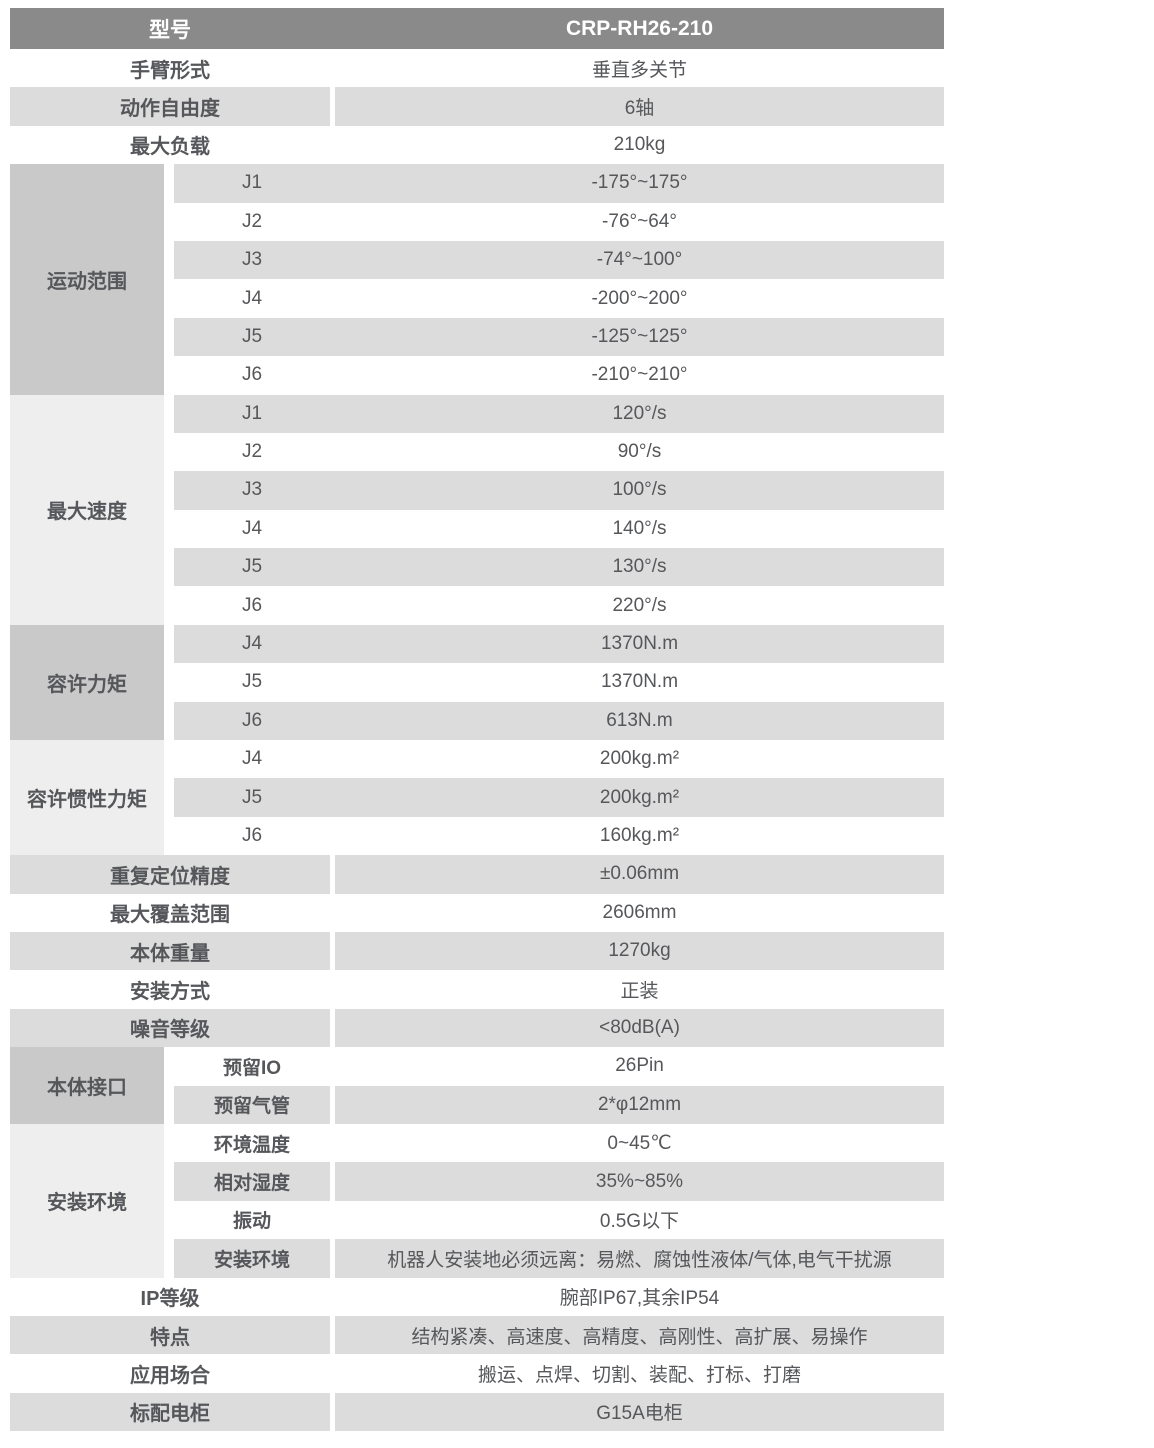 Image resolution: width=1154 pixels, height=1448 pixels. What do you see at coordinates (639, 1373) in the screenshot?
I see `row-value: 搬运、点焊、切割、装配、打标、打磨` at bounding box center [639, 1373].